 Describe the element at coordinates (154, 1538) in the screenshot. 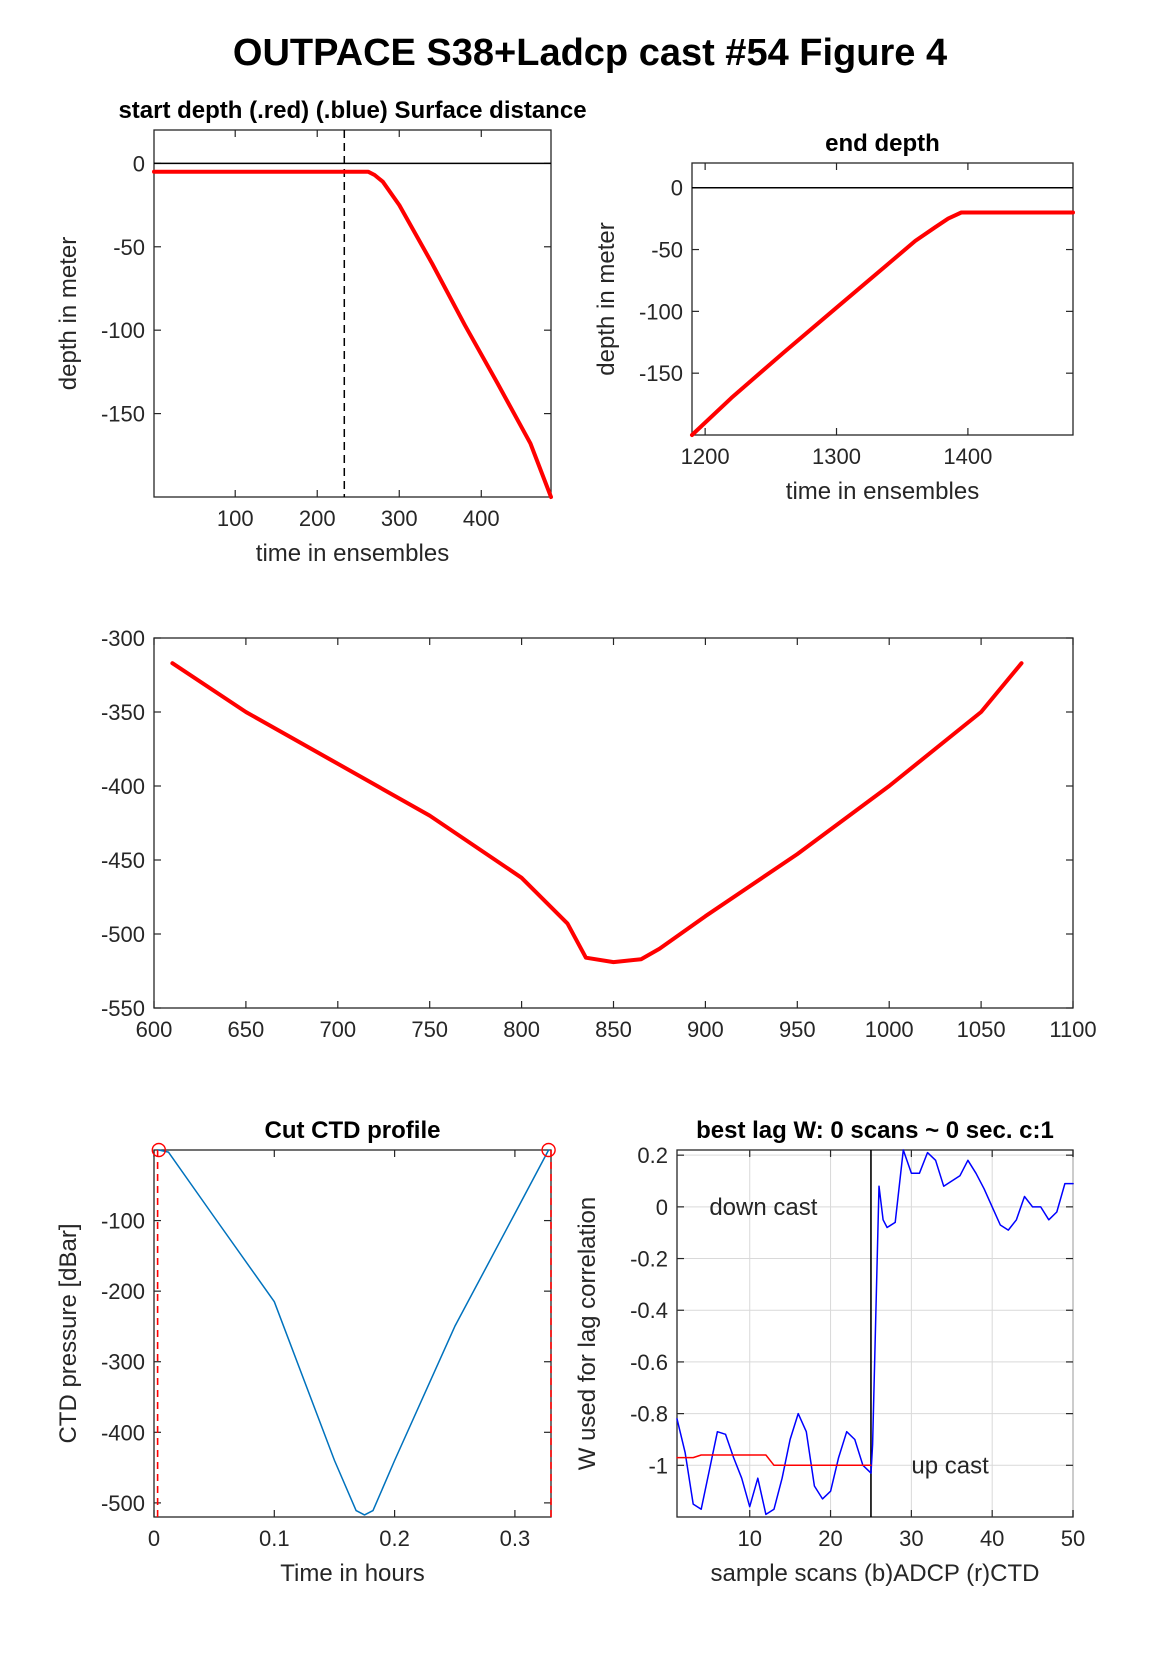

I see `x-tick-label: 0` at that location.